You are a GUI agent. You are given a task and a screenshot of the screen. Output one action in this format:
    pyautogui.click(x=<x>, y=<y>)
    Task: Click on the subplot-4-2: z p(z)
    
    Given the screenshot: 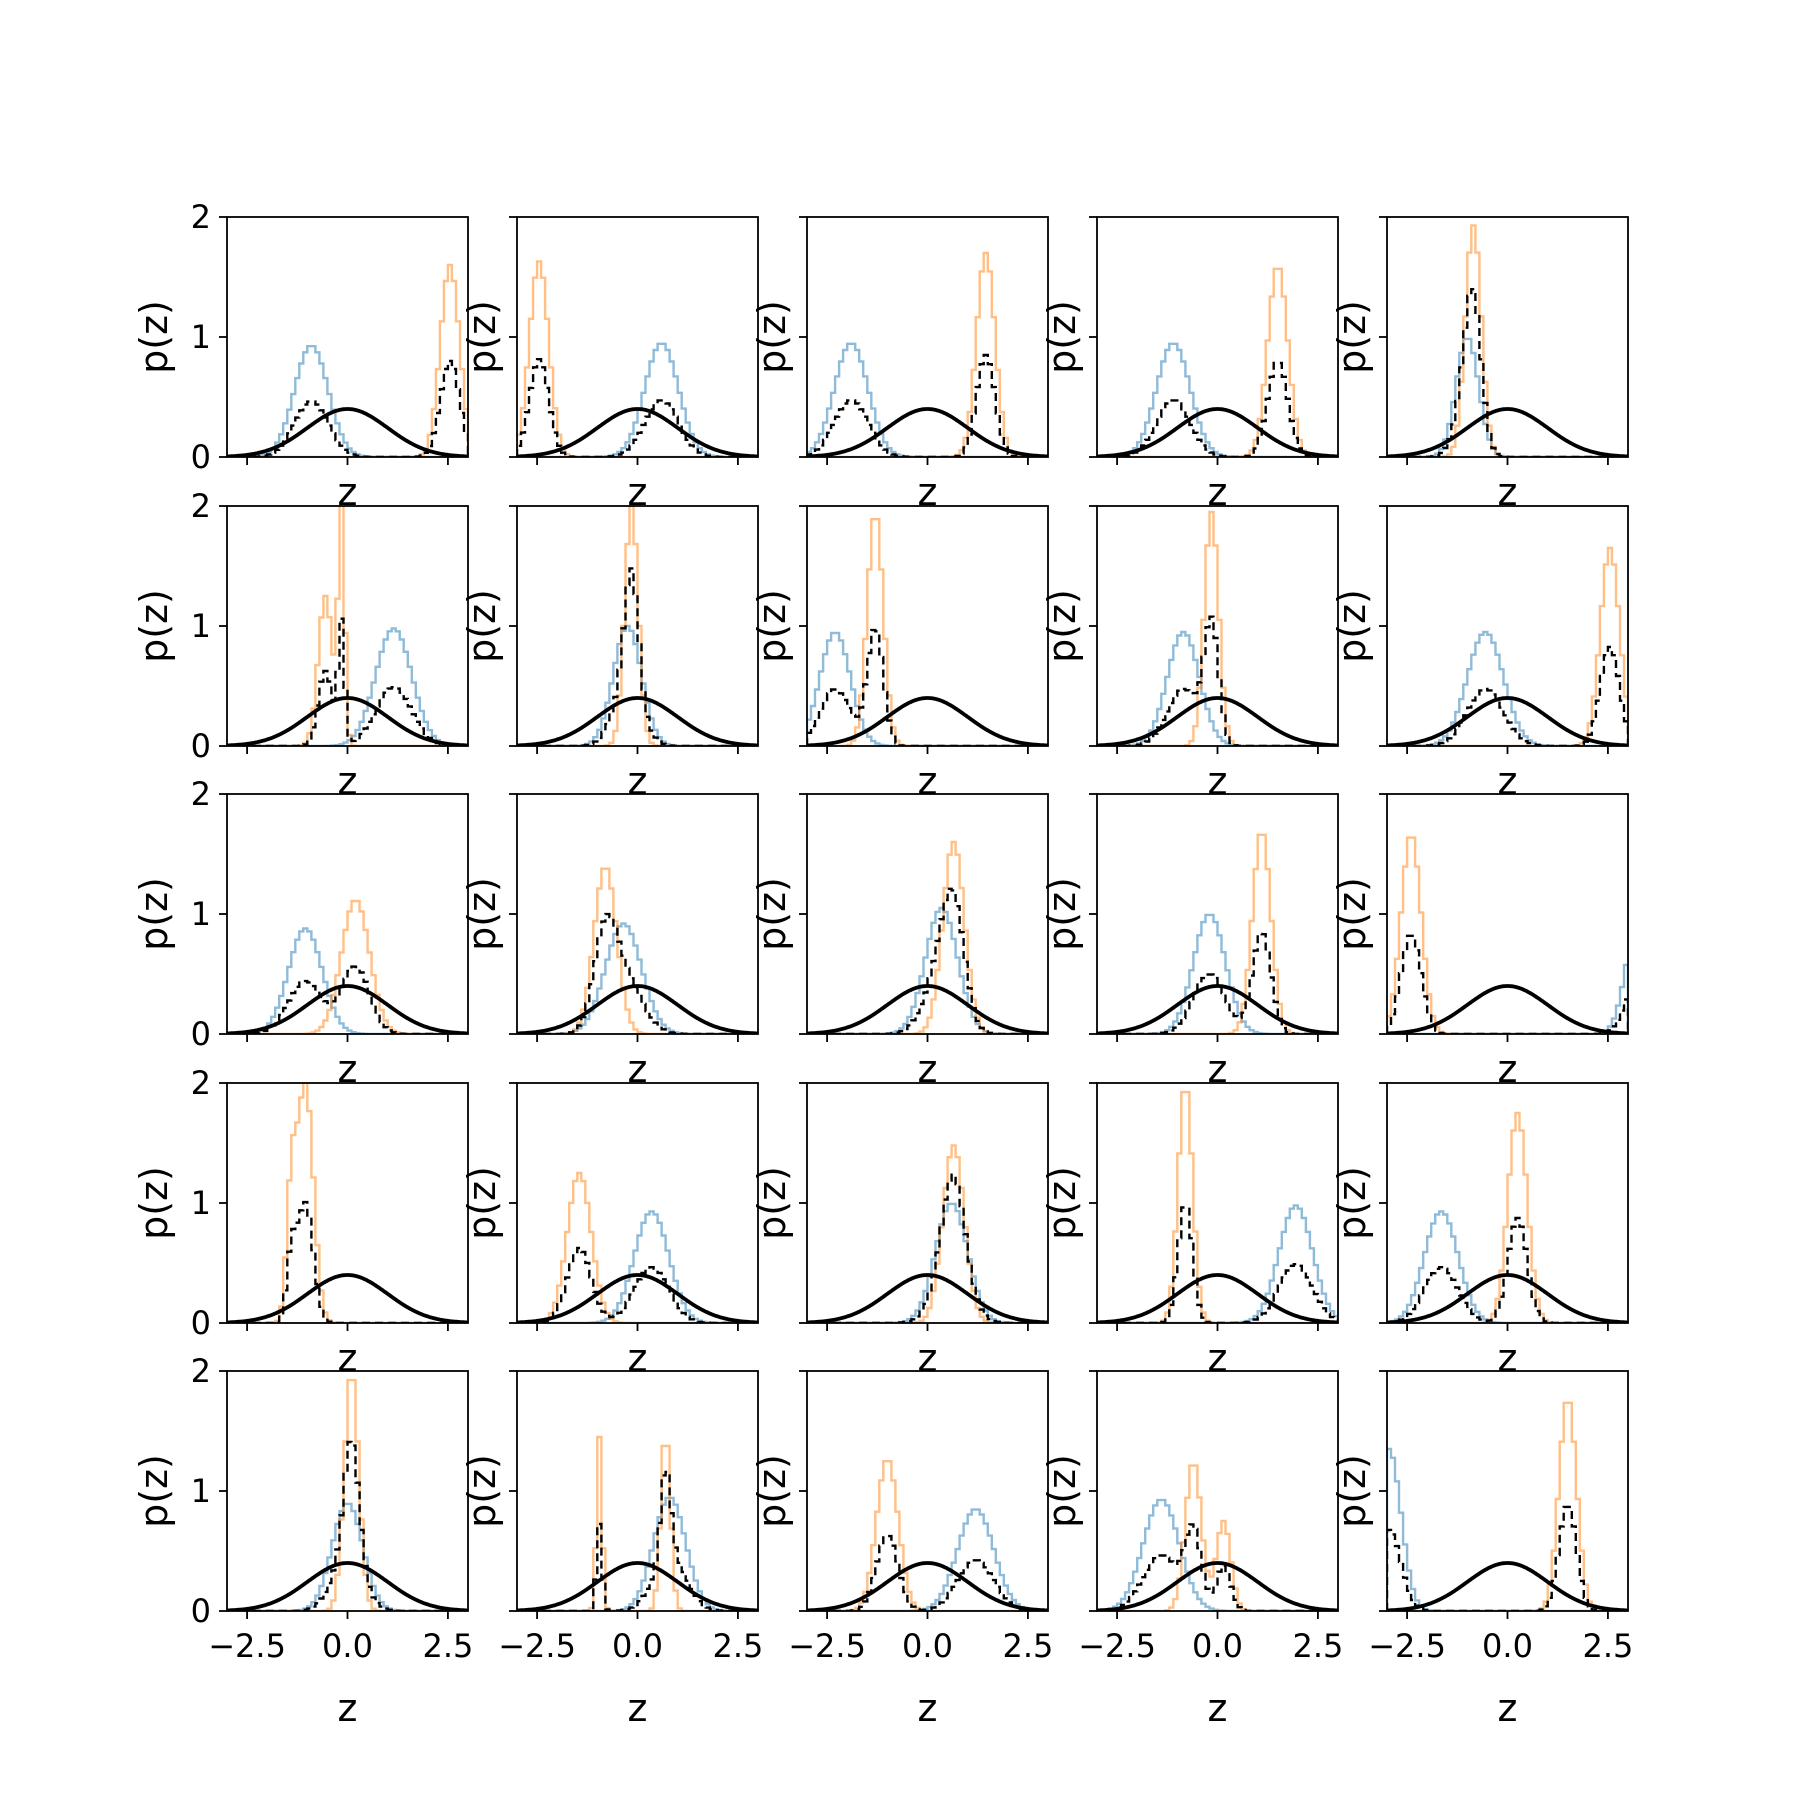 What is the action you would take?
    pyautogui.click(x=609, y=1231)
    